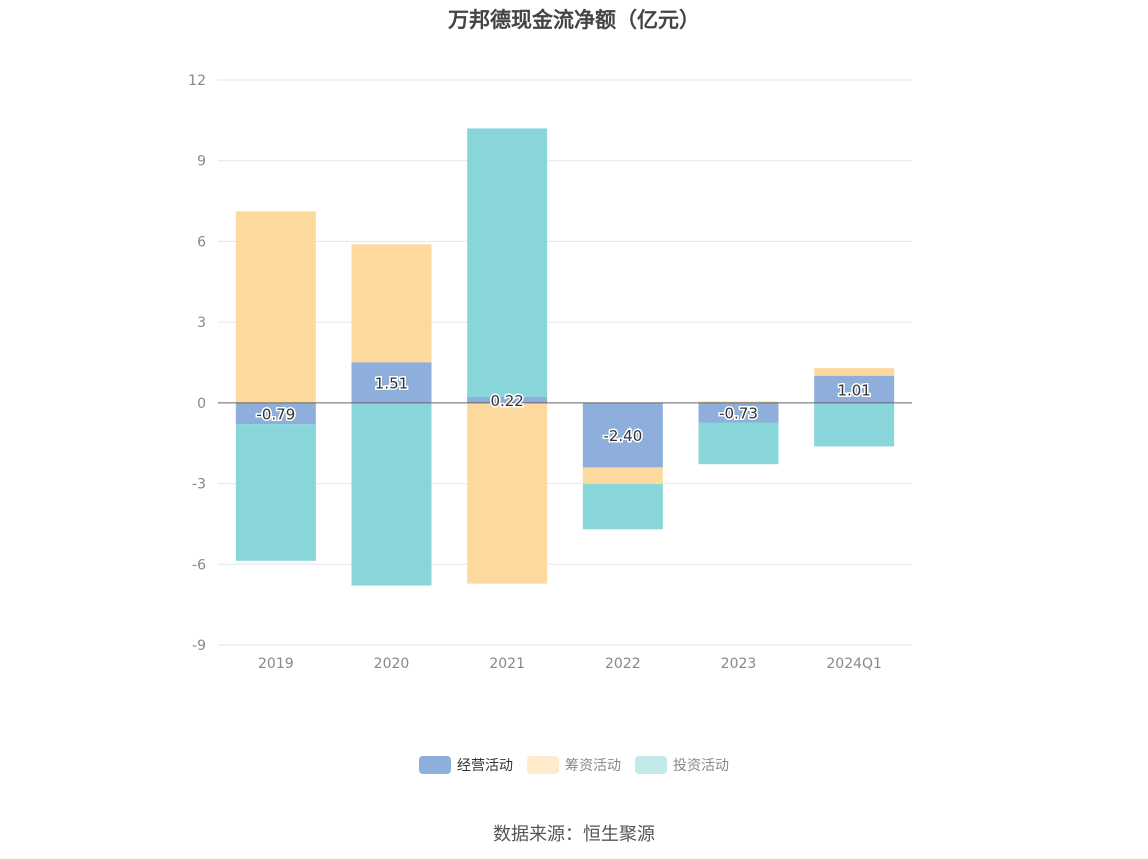 The width and height of the screenshot is (1148, 859). I want to click on legend-swatch-investing, so click(651, 765).